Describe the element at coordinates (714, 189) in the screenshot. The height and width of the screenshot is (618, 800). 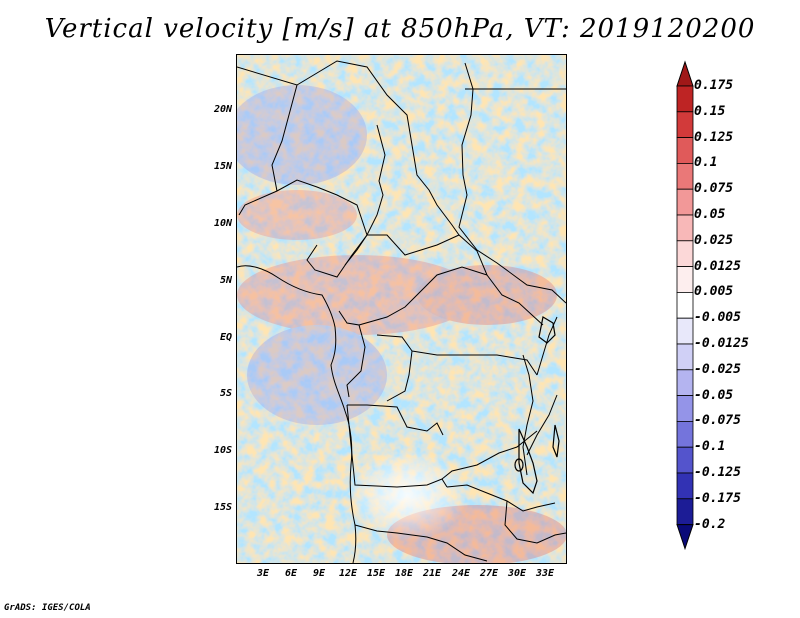
I see `colorbar-label: 0.075` at that location.